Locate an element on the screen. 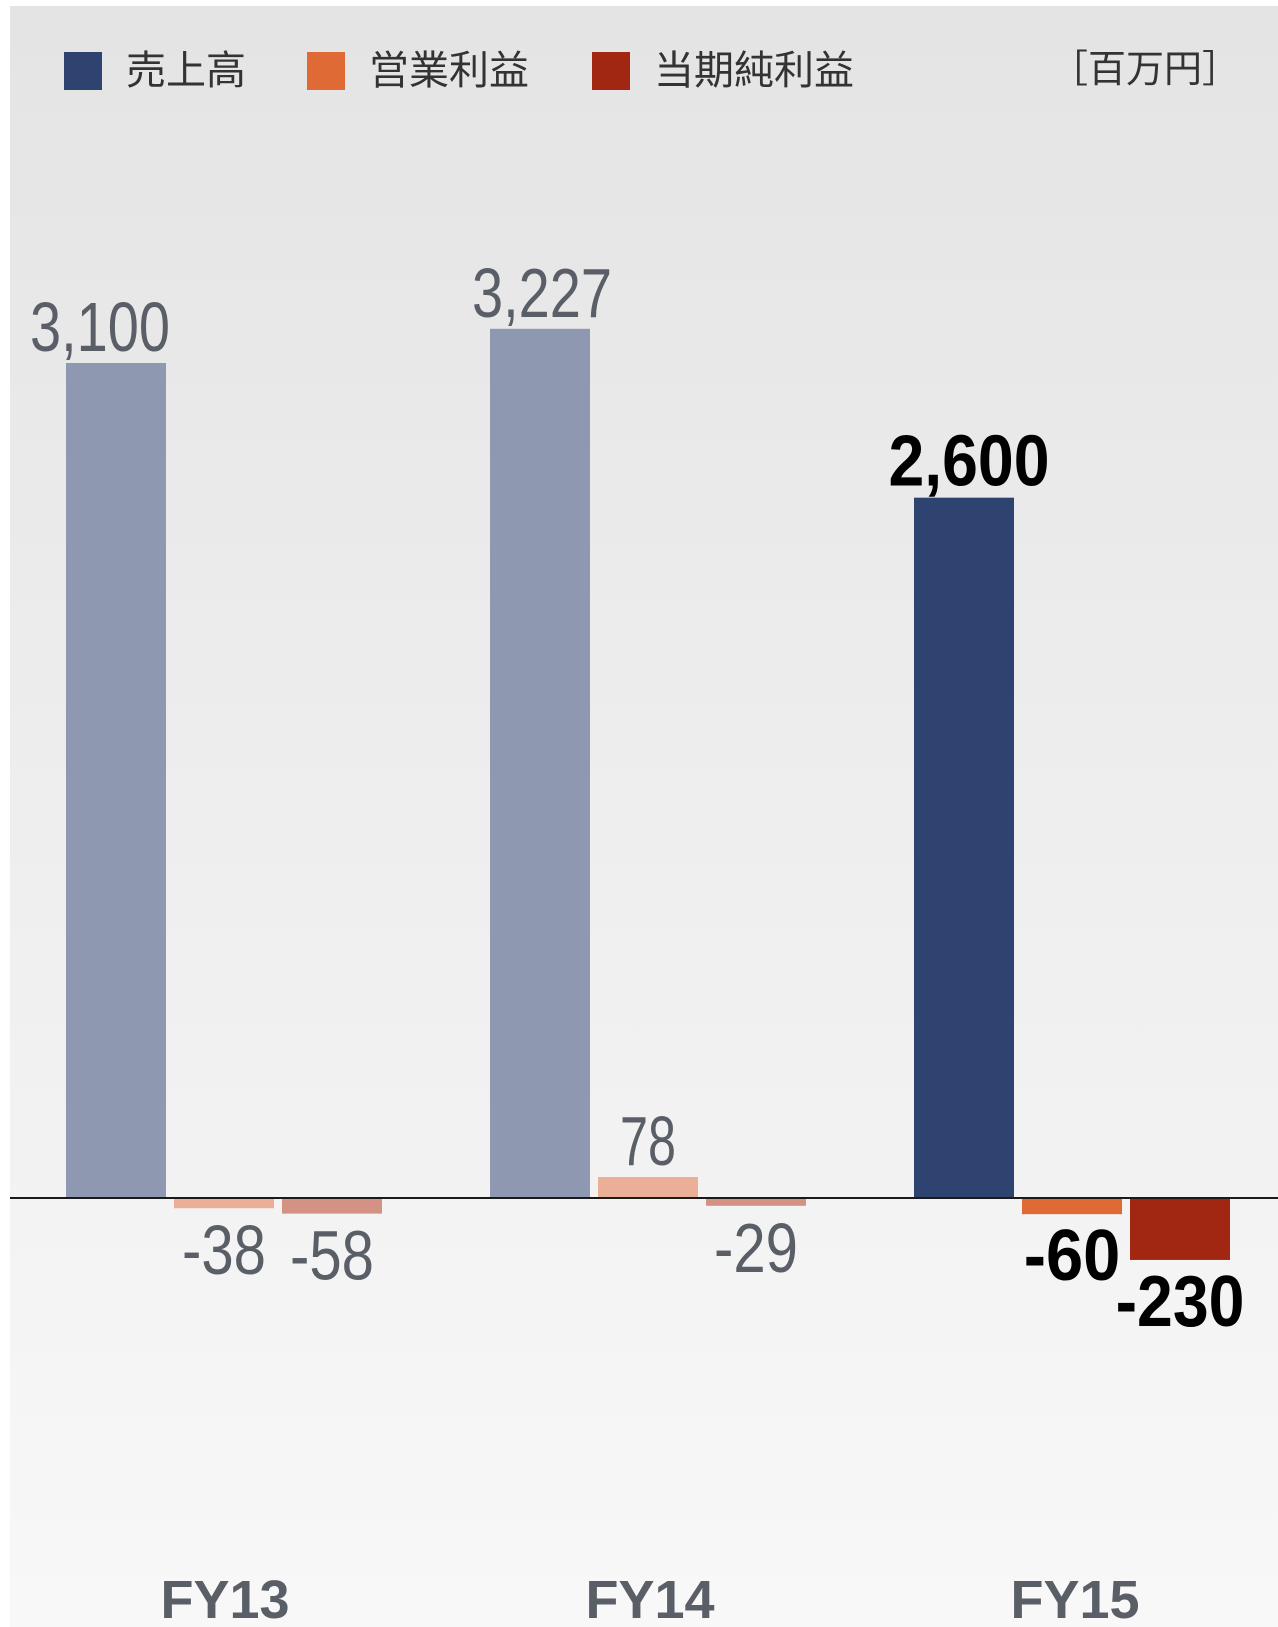 This screenshot has width=1278, height=1627. value-label-fy13-series-3: -58 is located at coordinates (332, 1256).